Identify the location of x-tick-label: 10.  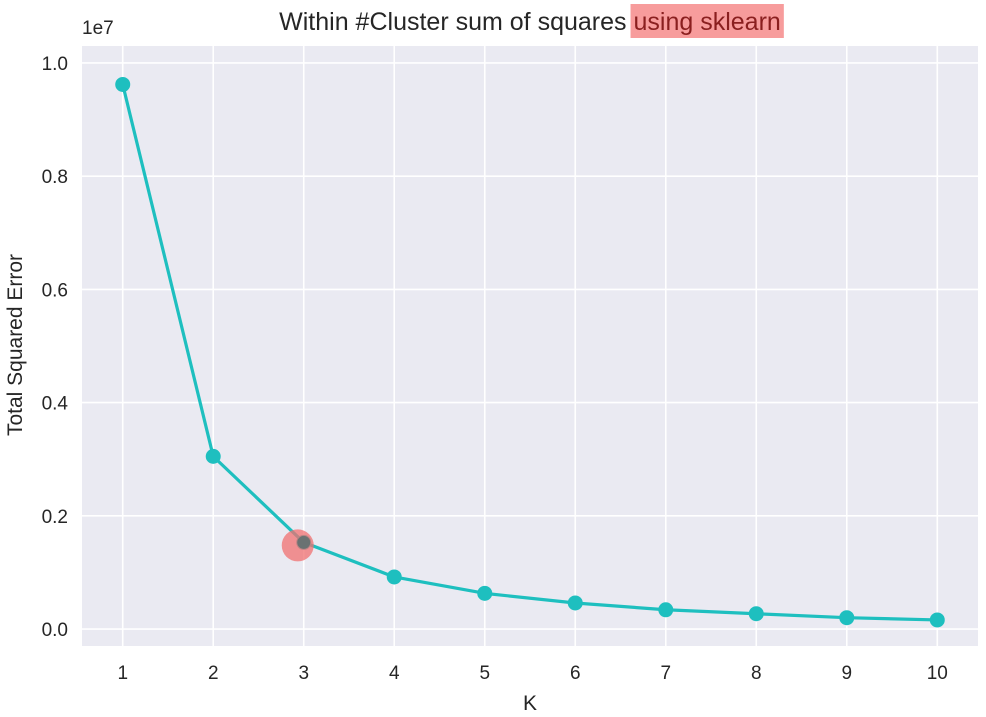
(937, 673).